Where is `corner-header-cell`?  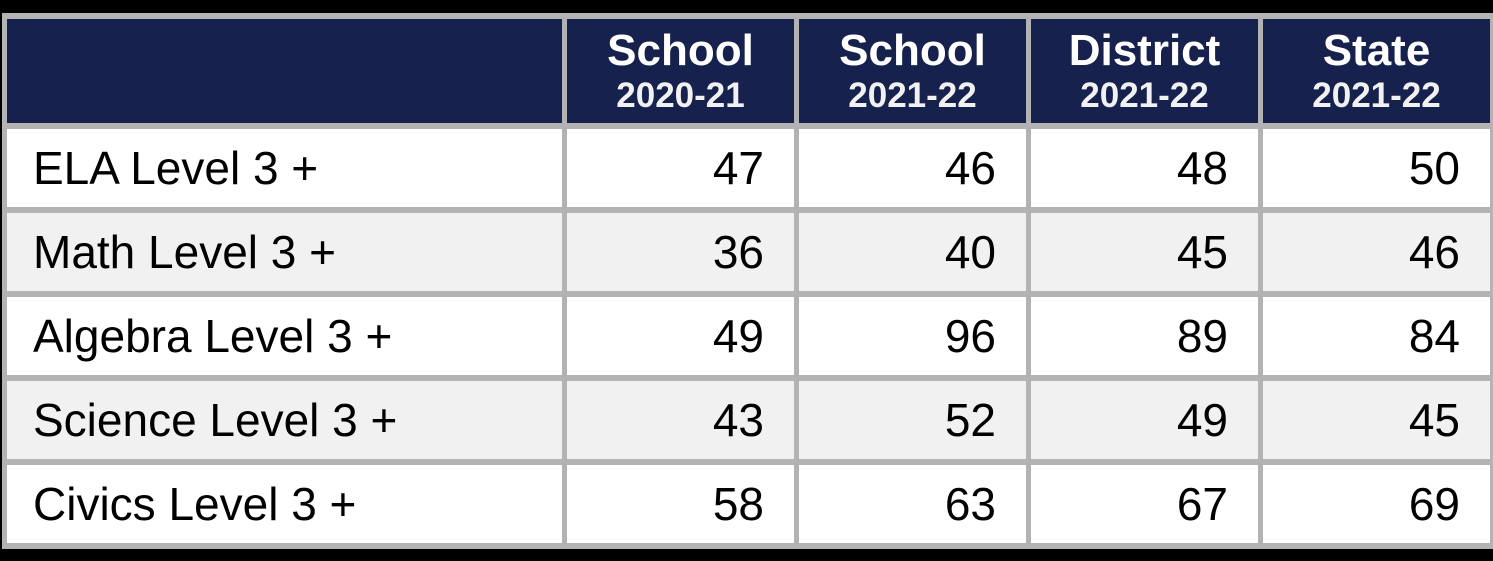 corner-header-cell is located at coordinates (284, 71).